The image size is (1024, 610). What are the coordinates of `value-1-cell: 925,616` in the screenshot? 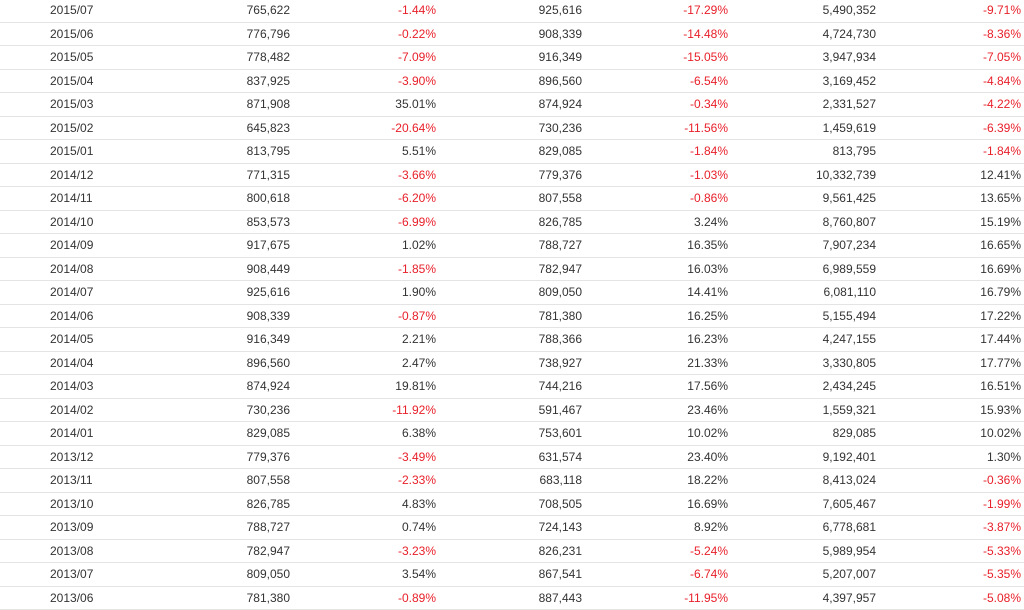 It's located at (218, 292).